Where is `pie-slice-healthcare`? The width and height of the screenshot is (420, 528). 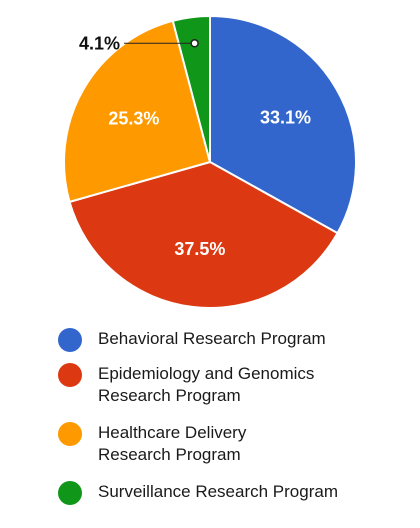
pie-slice-healthcare is located at coordinates (137, 111).